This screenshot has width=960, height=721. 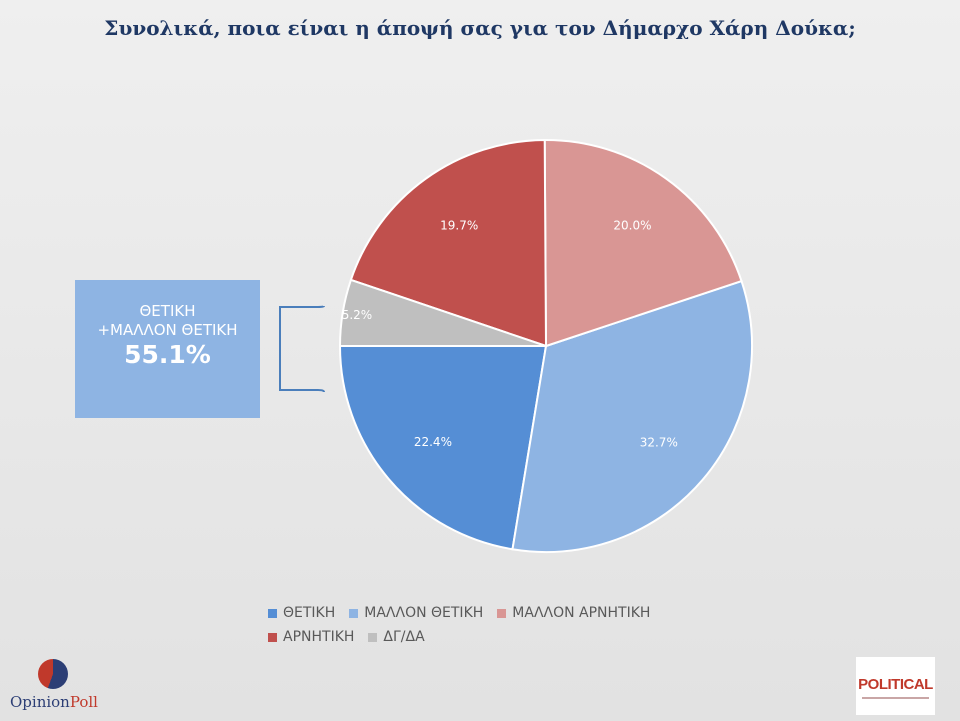 I want to click on legend-label: ΘΕΤΙΚΗ, so click(x=309, y=613).